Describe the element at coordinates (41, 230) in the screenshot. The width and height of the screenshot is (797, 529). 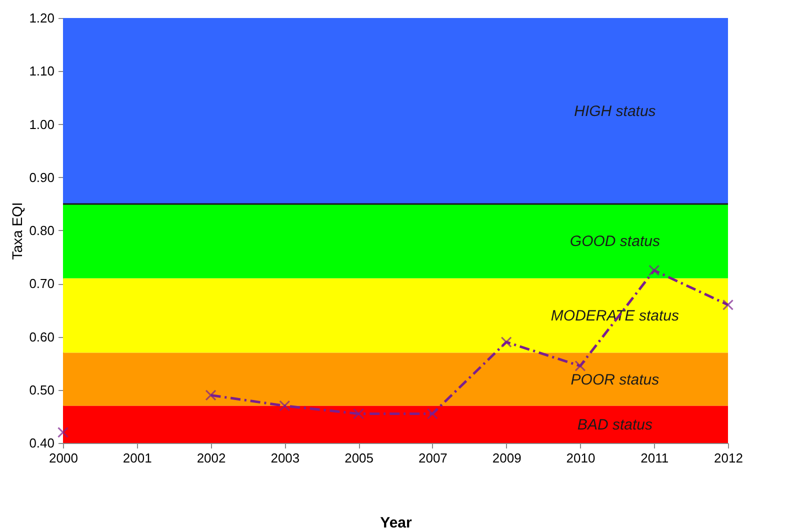
I see `y-tick-label: 0.80` at that location.